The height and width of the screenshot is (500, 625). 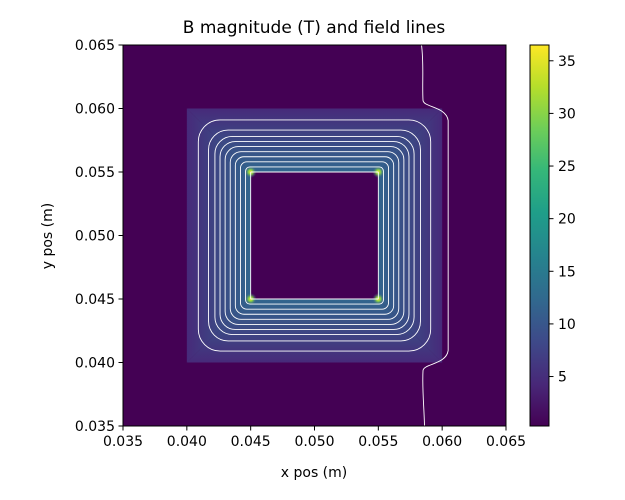 What do you see at coordinates (410, 235) in the screenshot?
I see `core-right-limb` at bounding box center [410, 235].